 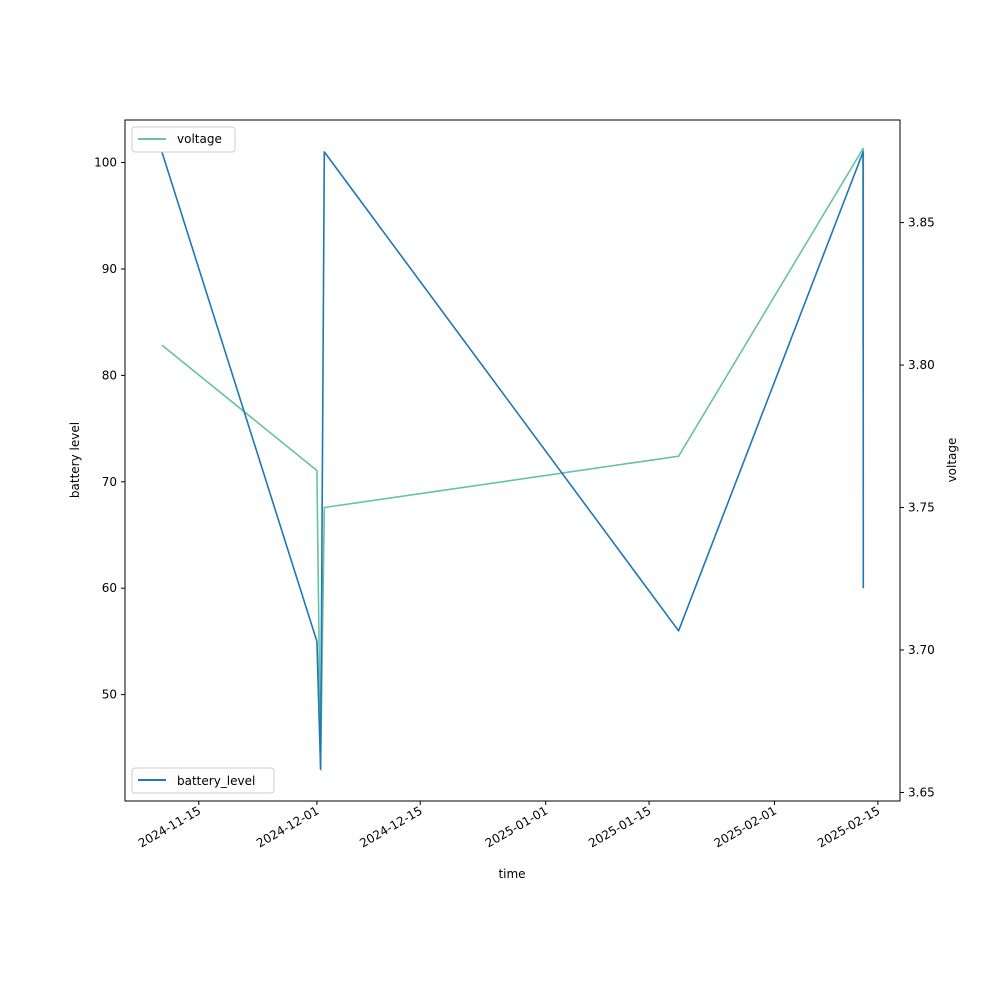 I want to click on x-axis-label: time, so click(x=511, y=874).